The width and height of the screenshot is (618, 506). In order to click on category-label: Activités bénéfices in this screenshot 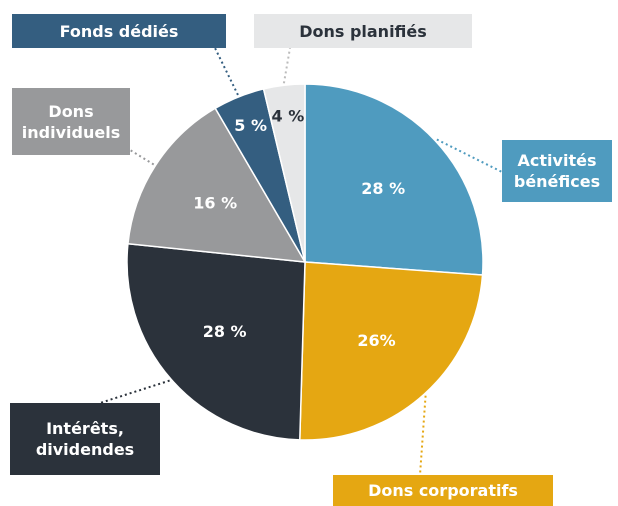, I will do `click(557, 171)`.